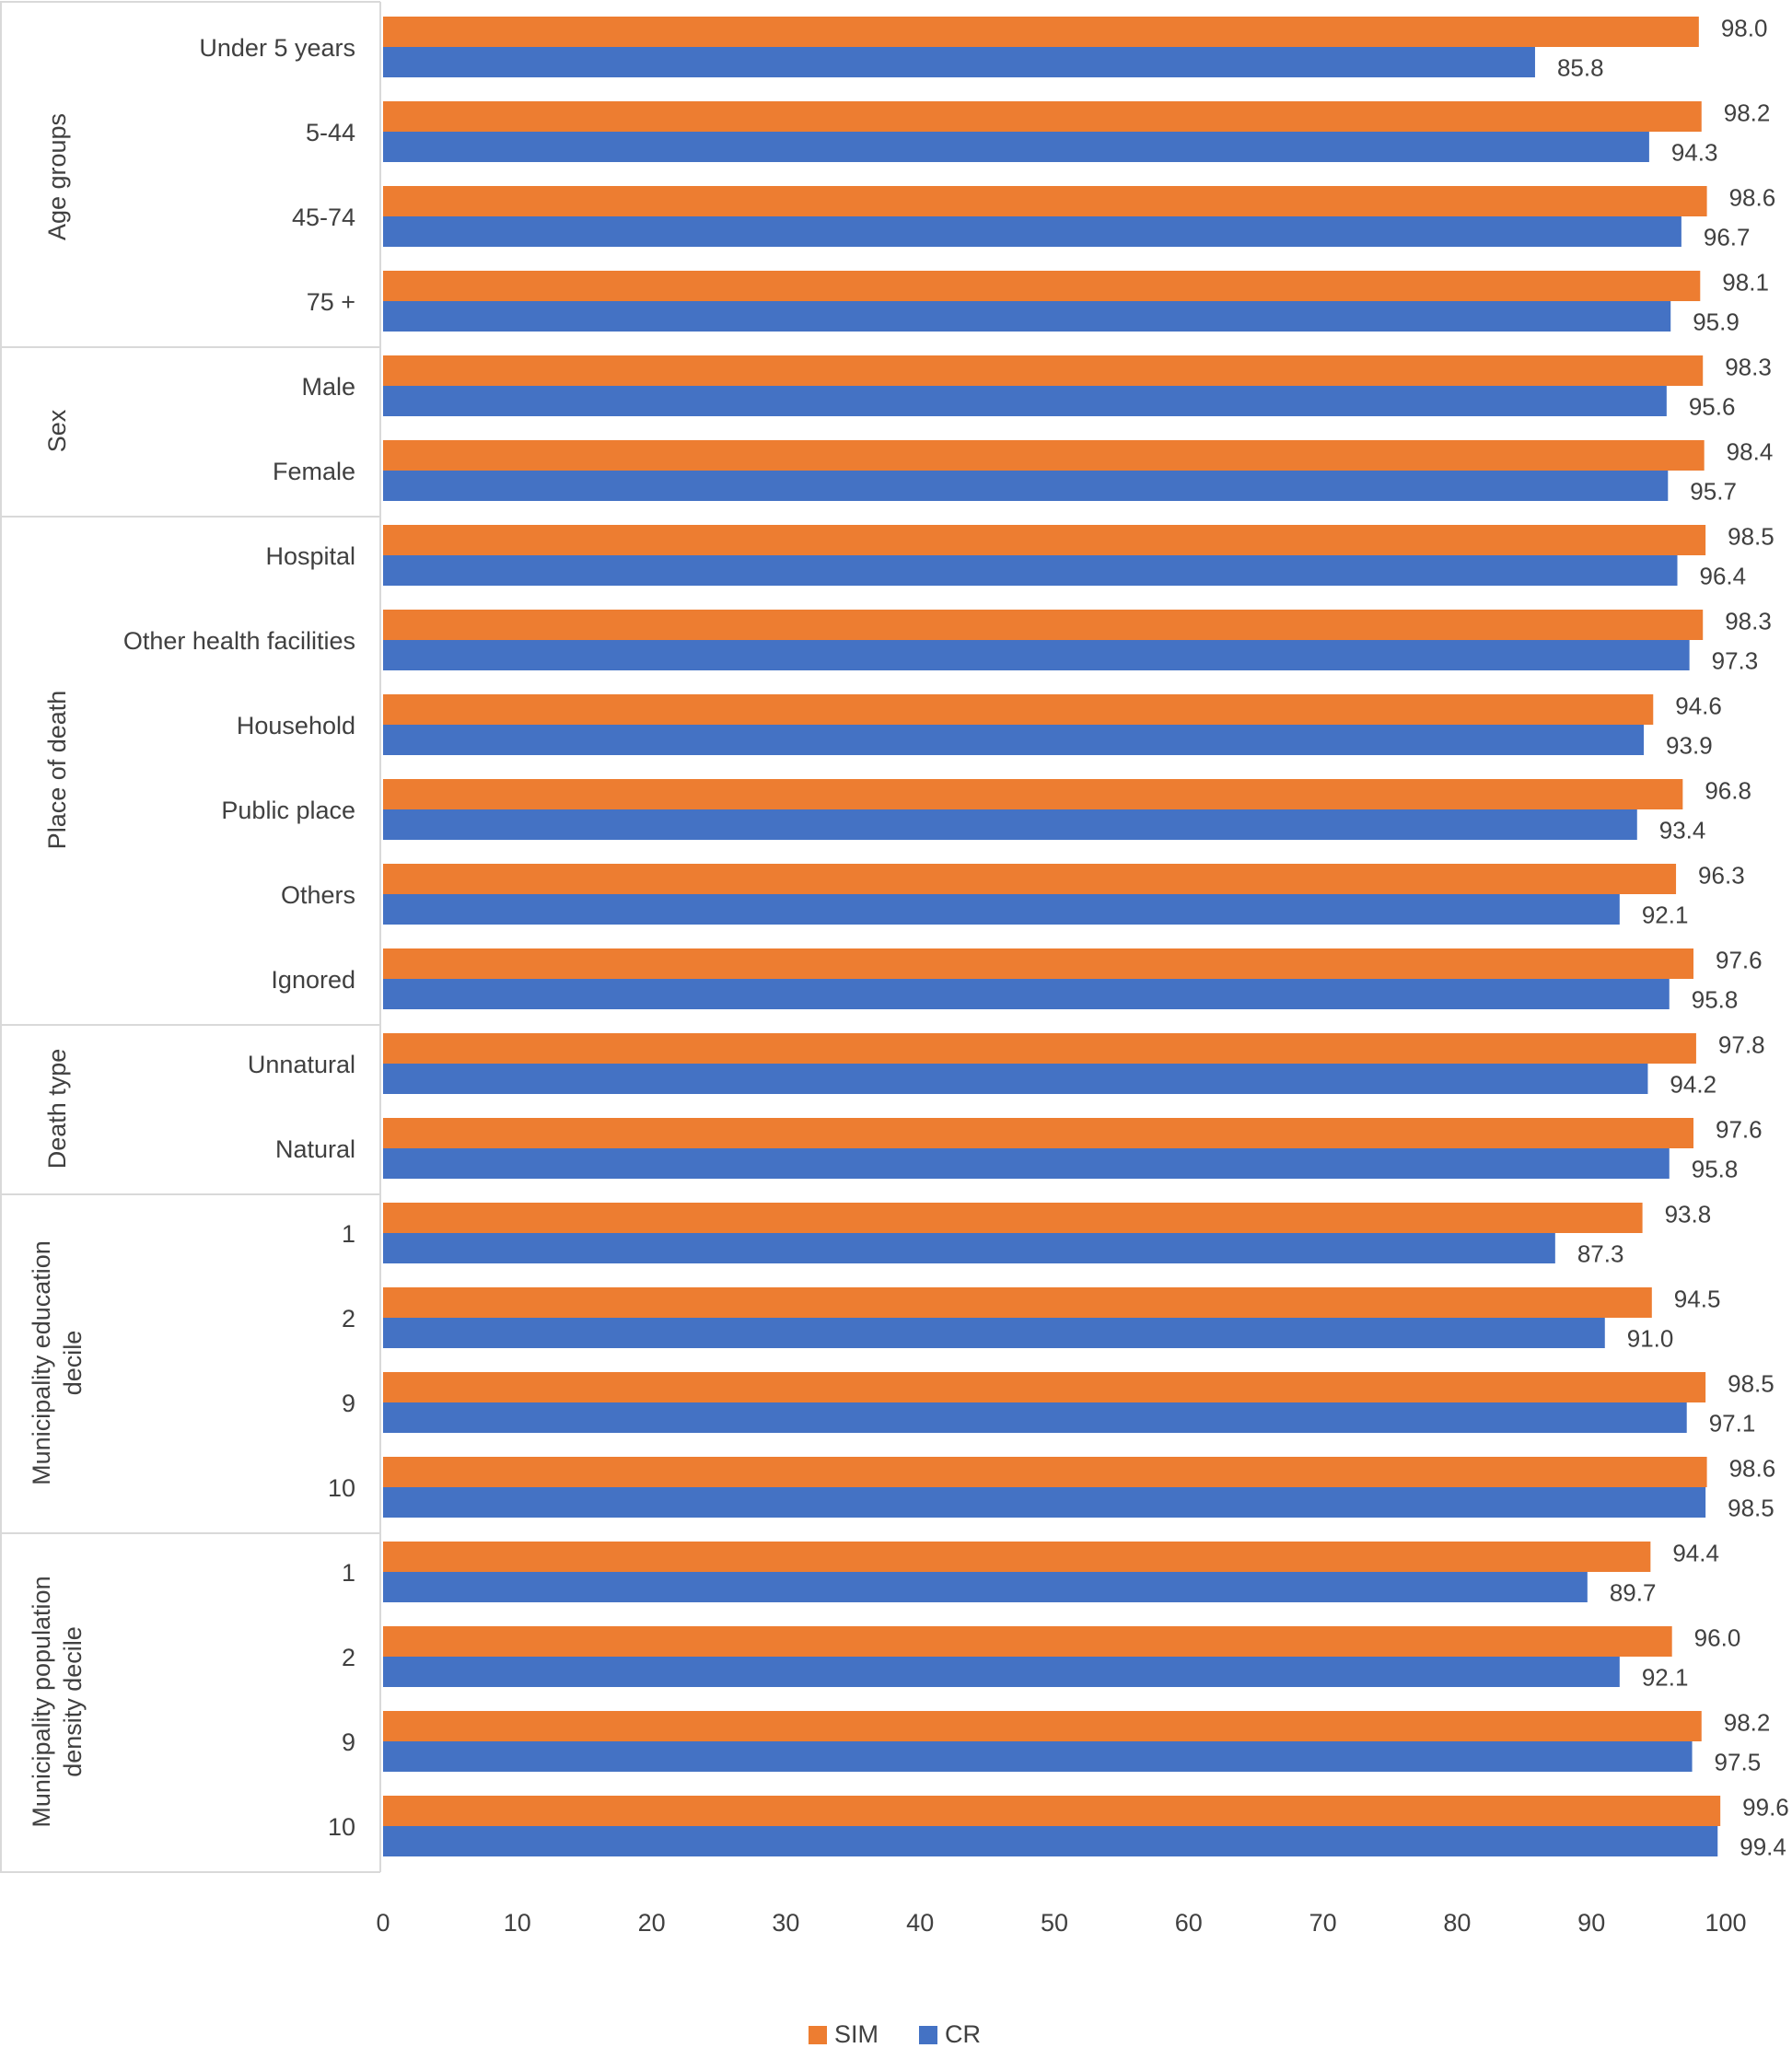  What do you see at coordinates (348, 1573) in the screenshot?
I see `category-label: 1` at bounding box center [348, 1573].